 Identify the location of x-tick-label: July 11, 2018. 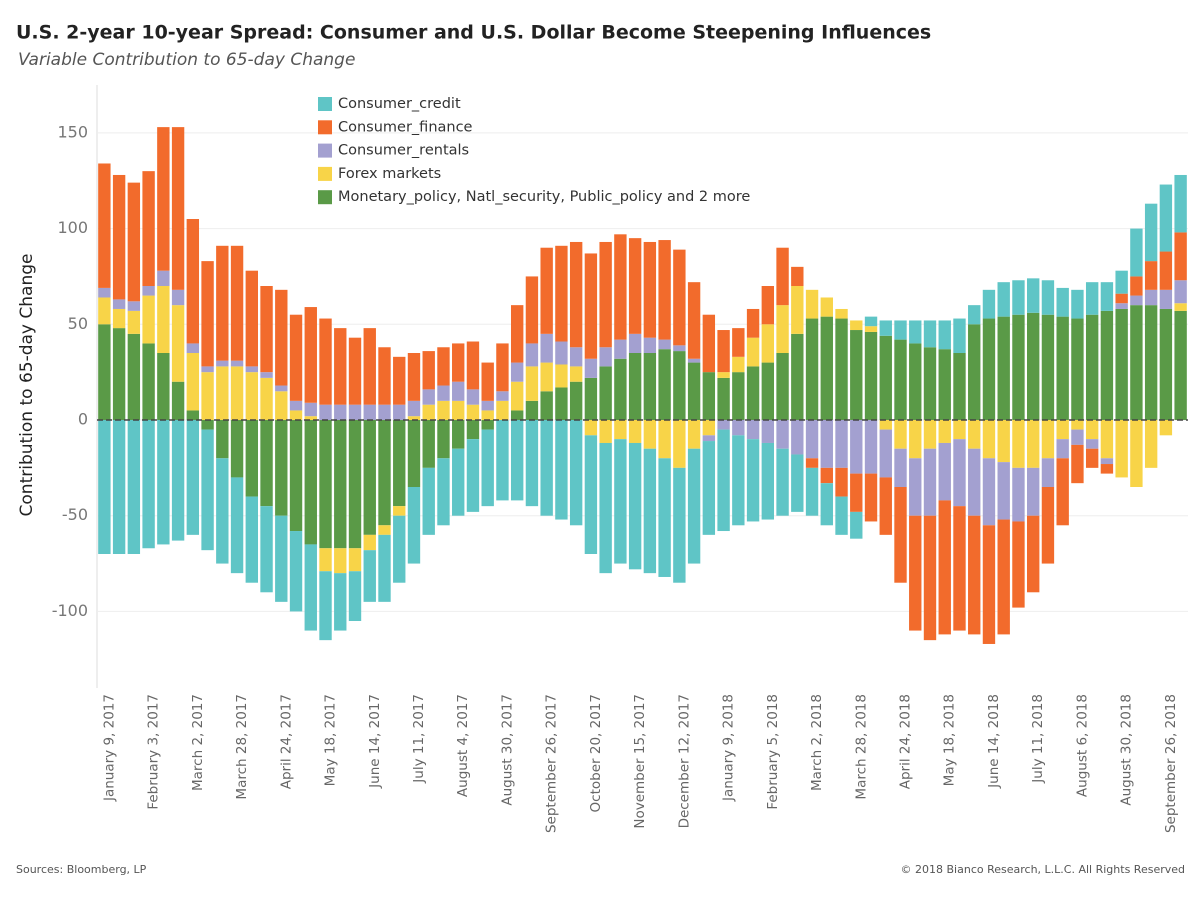
(1038, 739).